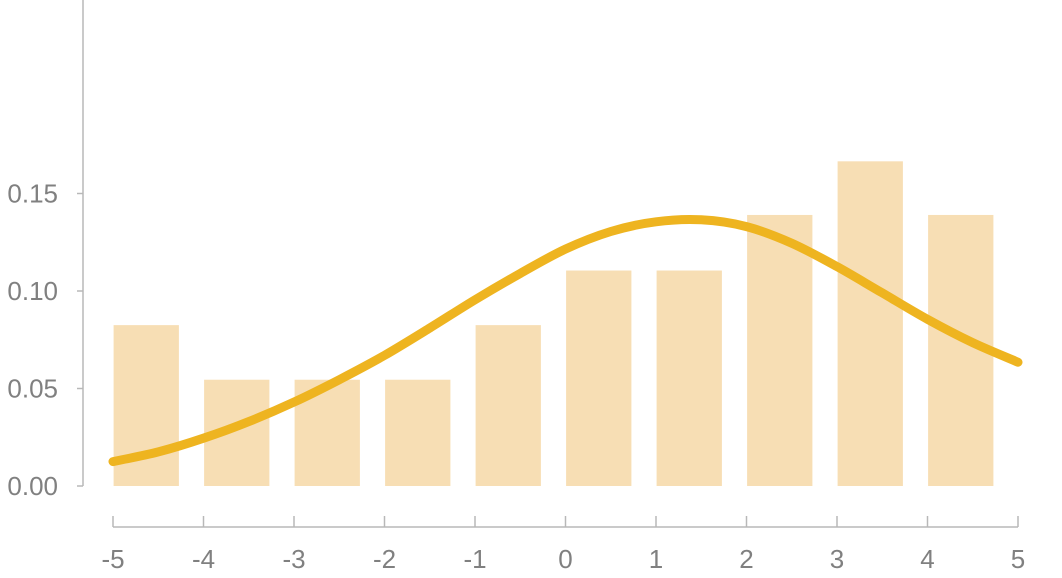 The width and height of the screenshot is (1062, 578). I want to click on x-tick-label-3: -2, so click(384, 559).